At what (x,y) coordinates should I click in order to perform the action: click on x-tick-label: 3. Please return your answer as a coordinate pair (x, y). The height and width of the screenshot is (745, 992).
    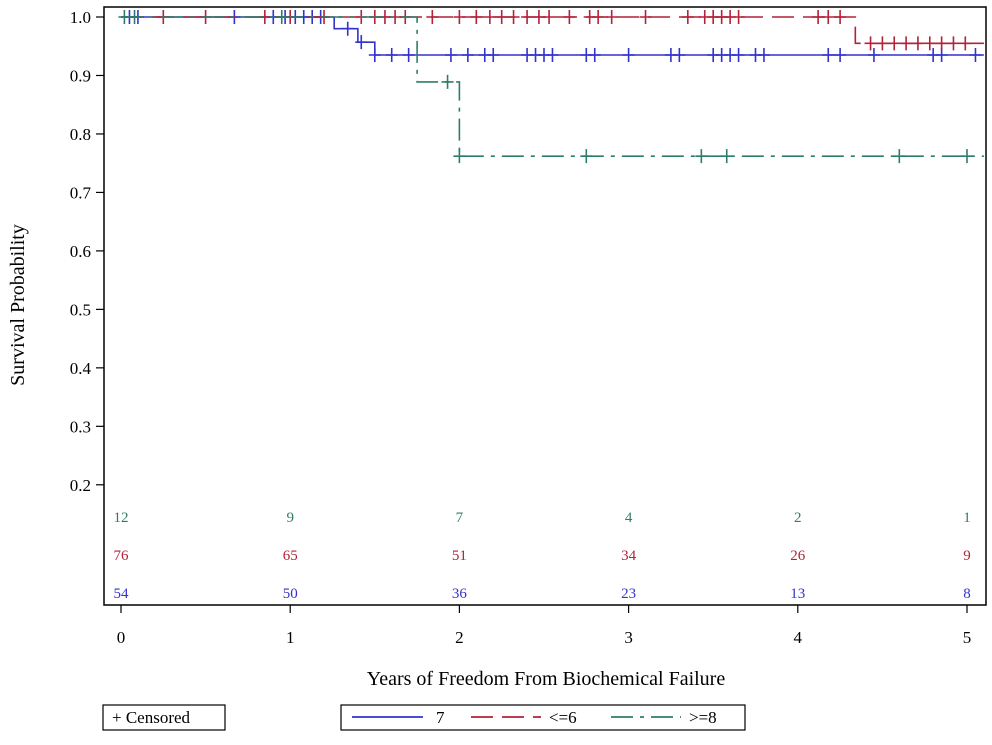
    Looking at the image, I should click on (628, 637).